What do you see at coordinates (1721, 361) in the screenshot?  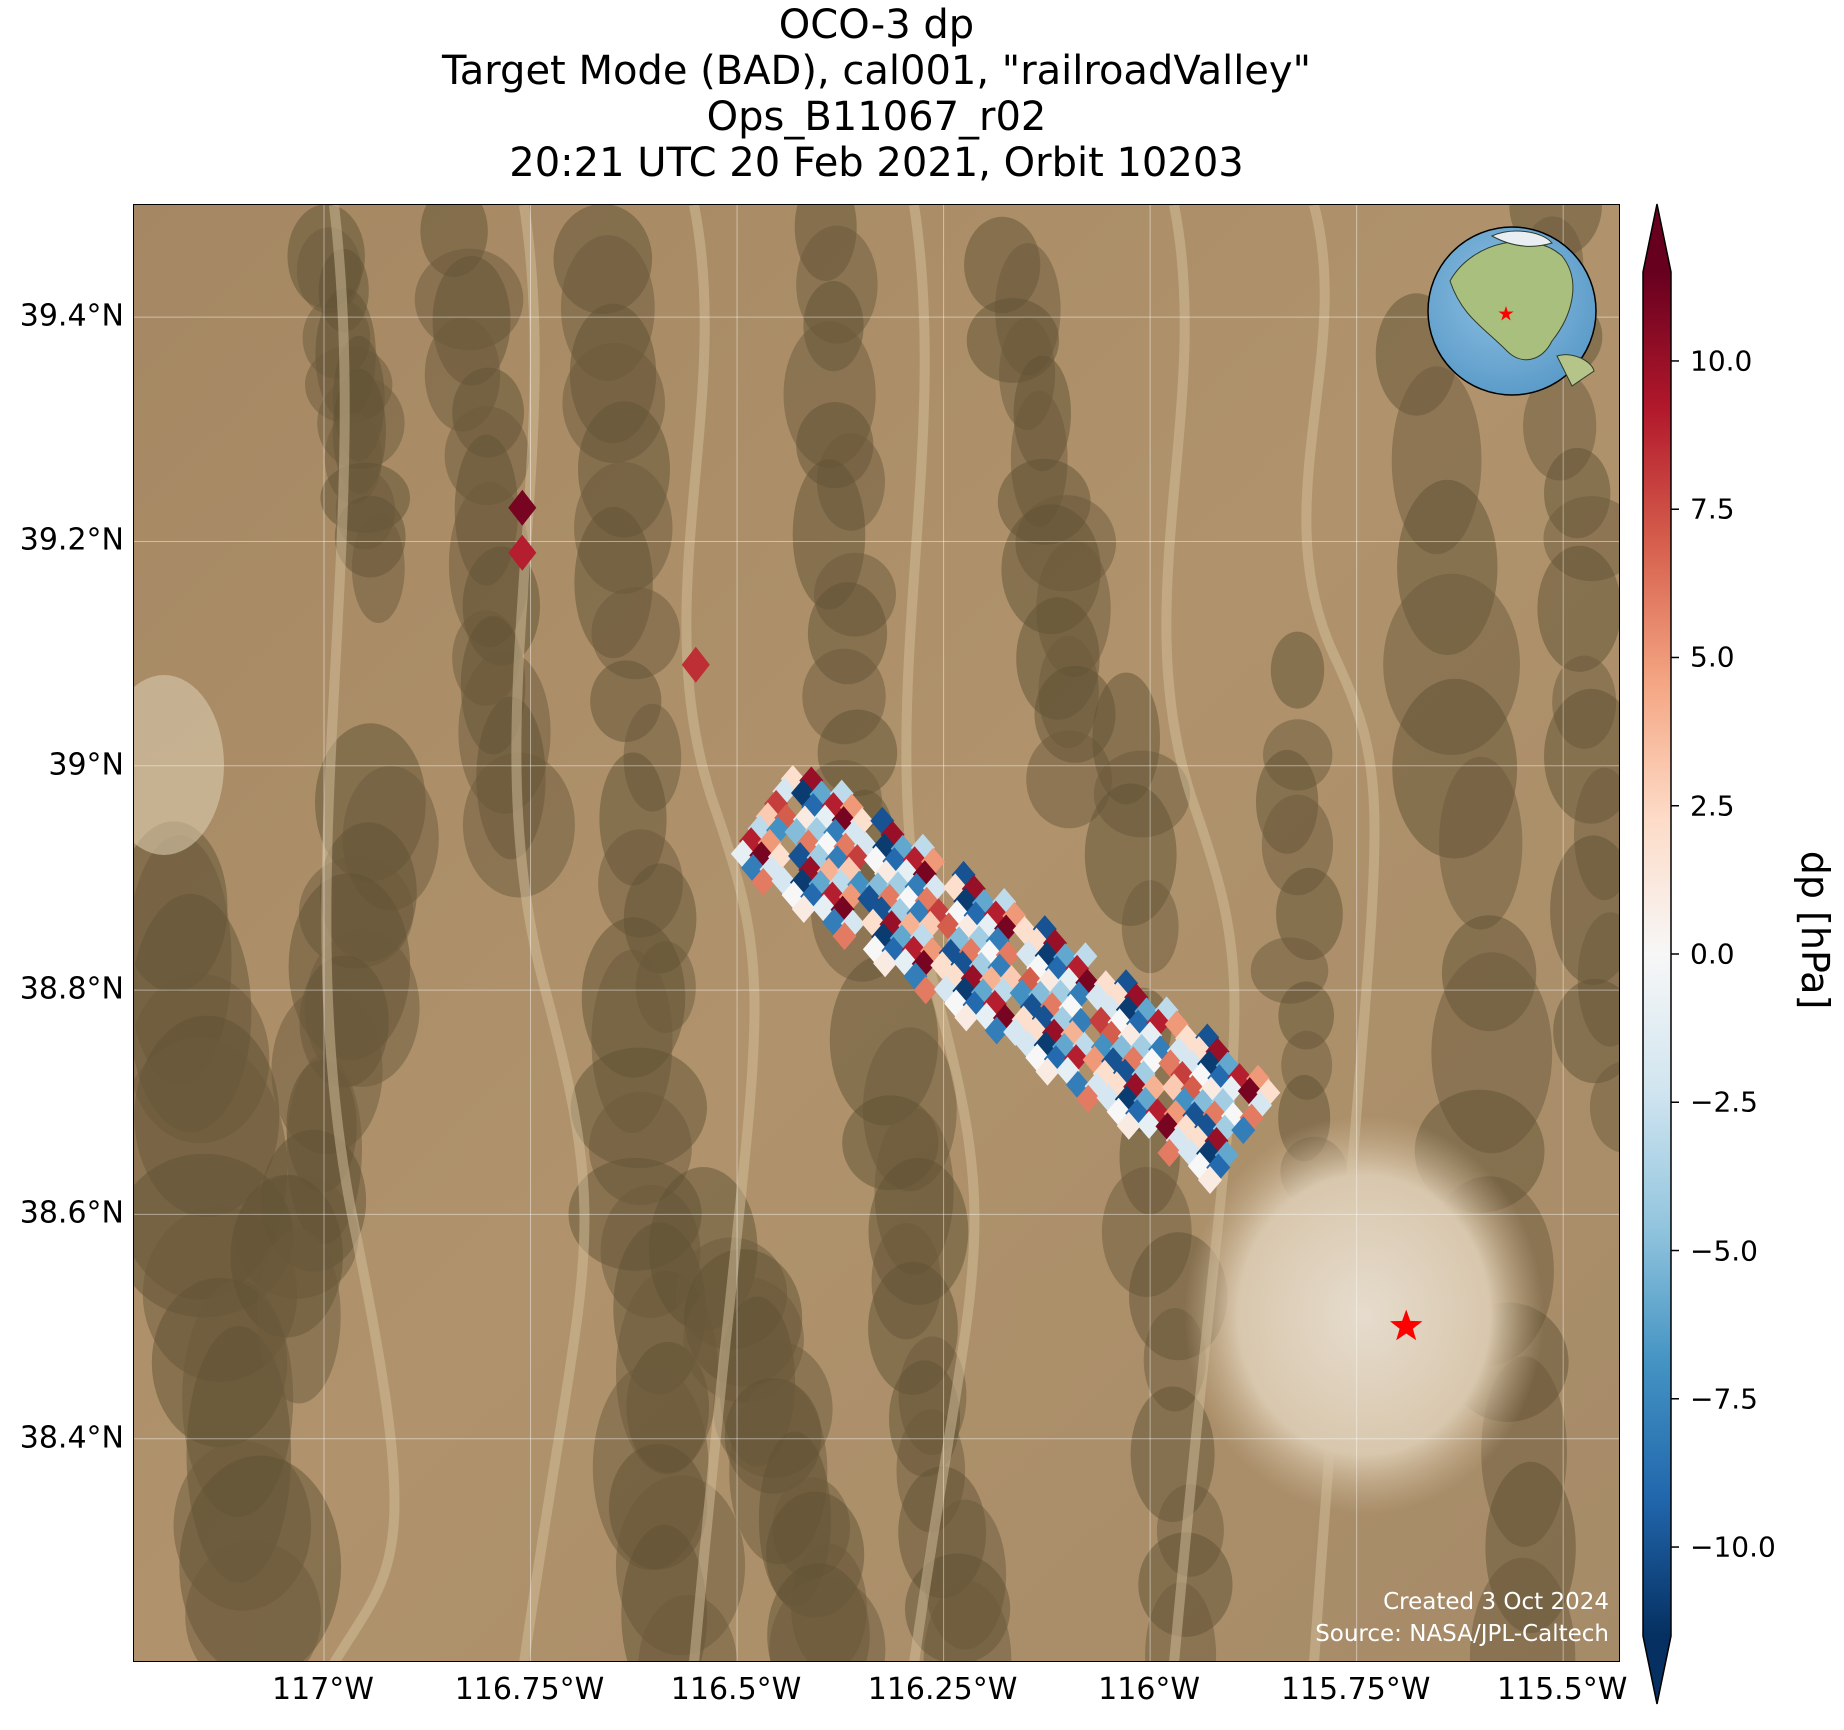 I see `colorbar-tick-label: 10.0` at bounding box center [1721, 361].